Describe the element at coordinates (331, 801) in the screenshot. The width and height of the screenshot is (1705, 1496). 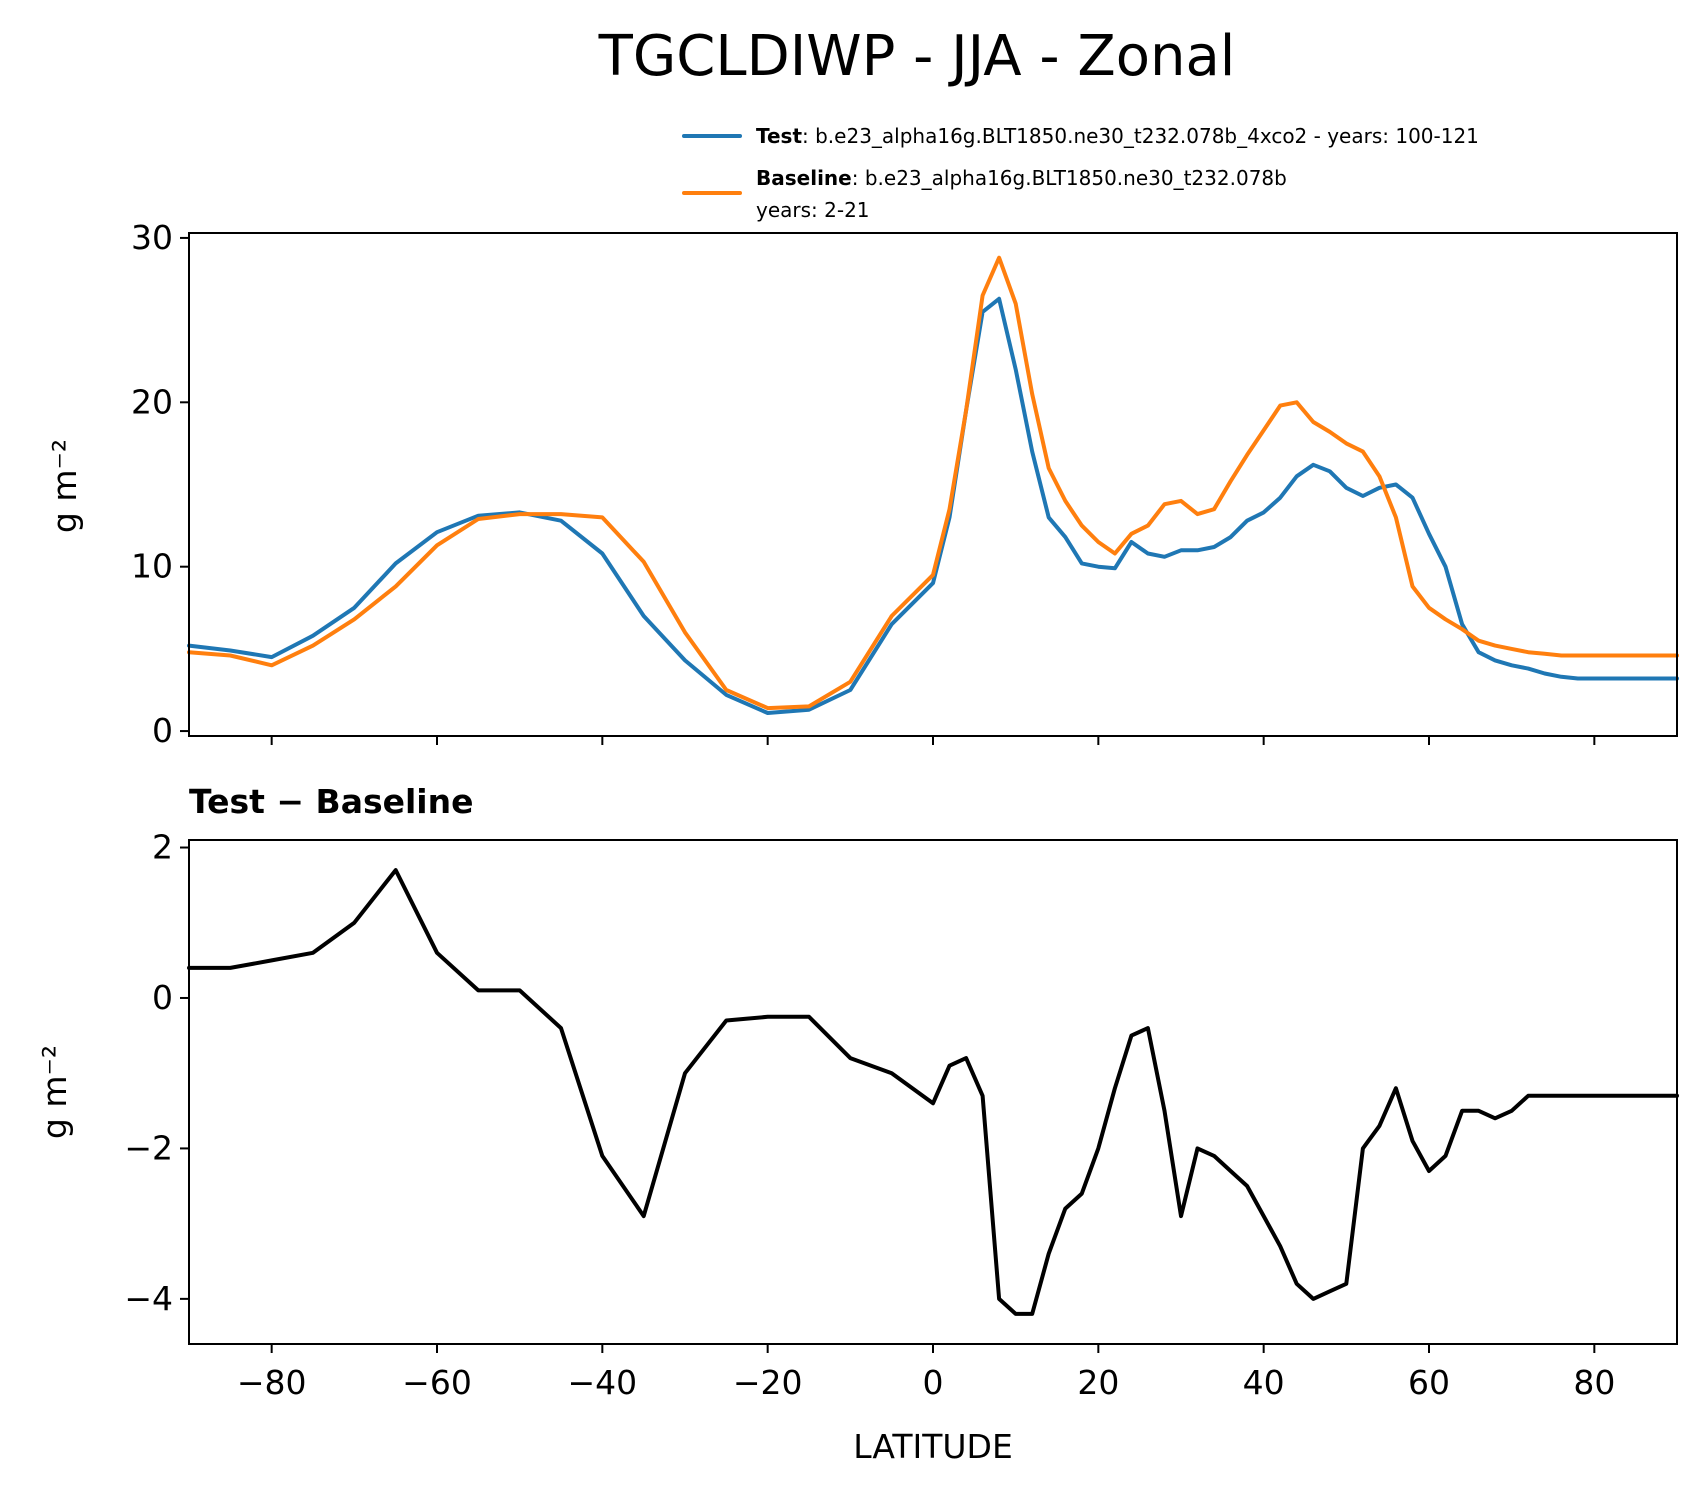
I see `bottom-panel-title: Test − Baseline` at that location.